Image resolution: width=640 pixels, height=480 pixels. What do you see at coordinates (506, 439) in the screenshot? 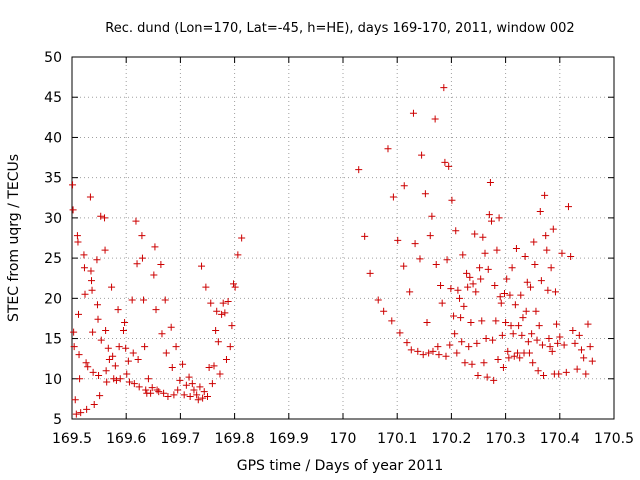
I see `x-tick-label: 170.3` at bounding box center [506, 439].